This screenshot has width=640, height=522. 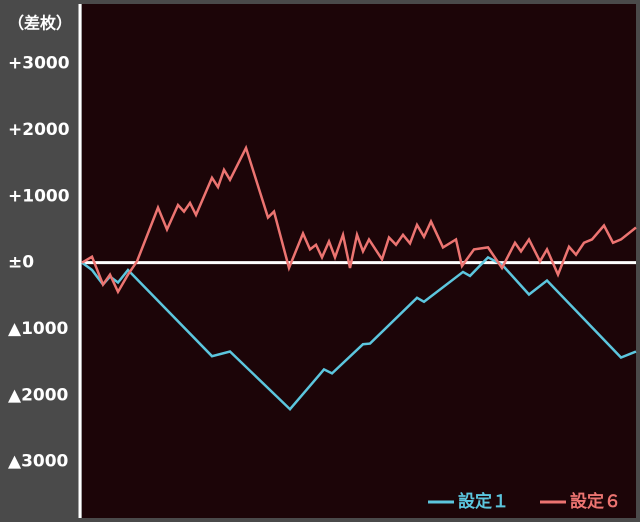 What do you see at coordinates (38, 462) in the screenshot?
I see `y-tick-label: ▲3000` at bounding box center [38, 462].